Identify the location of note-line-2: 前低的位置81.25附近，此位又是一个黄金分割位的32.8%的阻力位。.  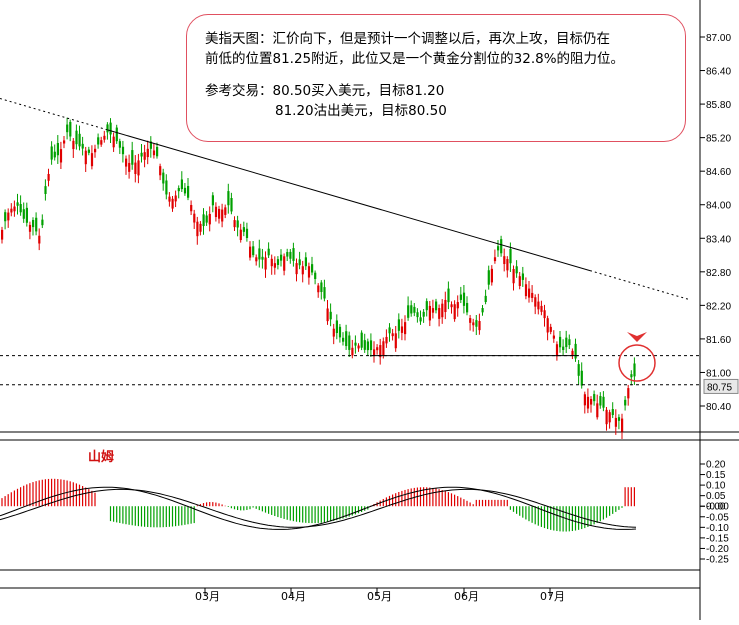
(415, 59).